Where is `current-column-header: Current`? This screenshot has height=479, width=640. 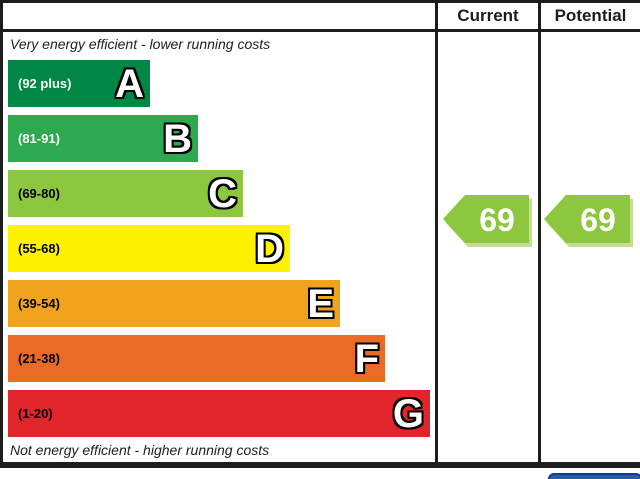
current-column-header: Current is located at coordinates (488, 15).